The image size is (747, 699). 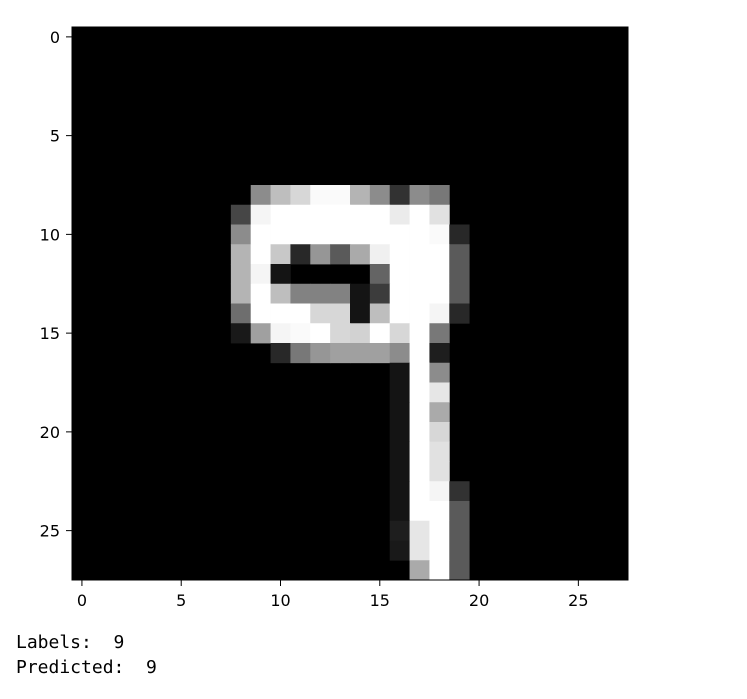 What do you see at coordinates (578, 600) in the screenshot?
I see `x-tick-label: 25` at bounding box center [578, 600].